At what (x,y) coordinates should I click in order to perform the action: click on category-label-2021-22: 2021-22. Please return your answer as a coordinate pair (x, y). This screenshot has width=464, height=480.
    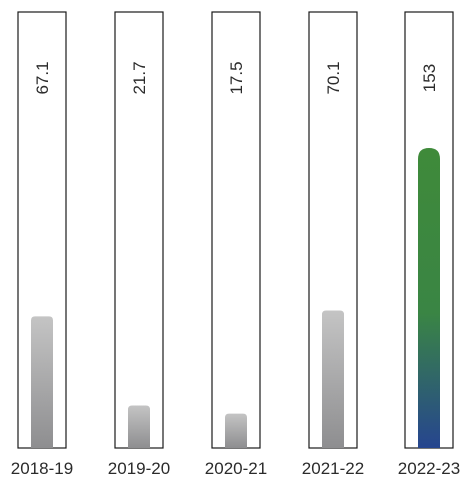
    Looking at the image, I should click on (333, 468).